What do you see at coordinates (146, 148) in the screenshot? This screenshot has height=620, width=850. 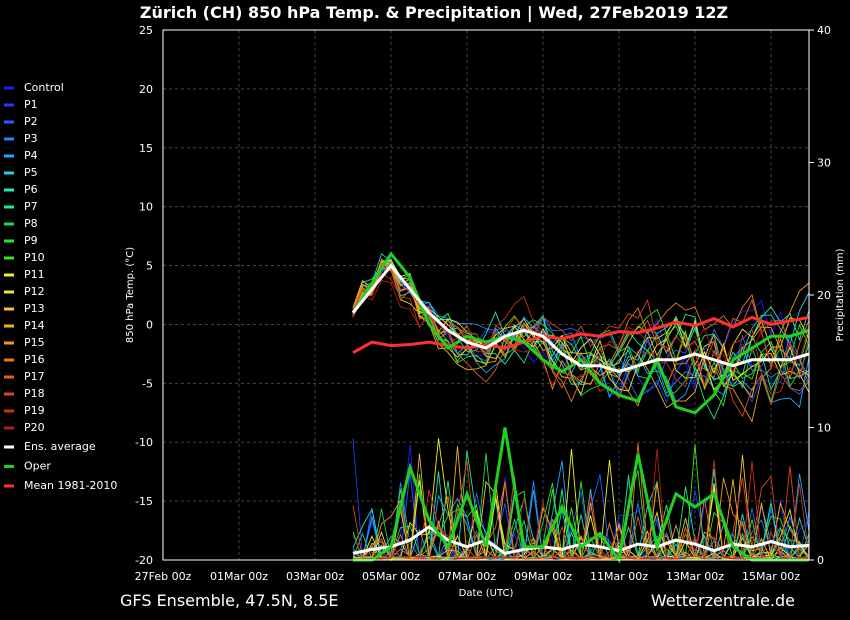 I see `y-tick-label: 15` at bounding box center [146, 148].